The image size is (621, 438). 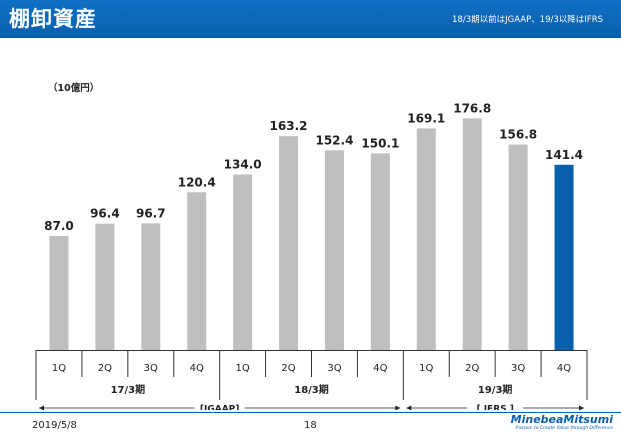 What do you see at coordinates (310, 425) in the screenshot?
I see `page-number: 18` at bounding box center [310, 425].